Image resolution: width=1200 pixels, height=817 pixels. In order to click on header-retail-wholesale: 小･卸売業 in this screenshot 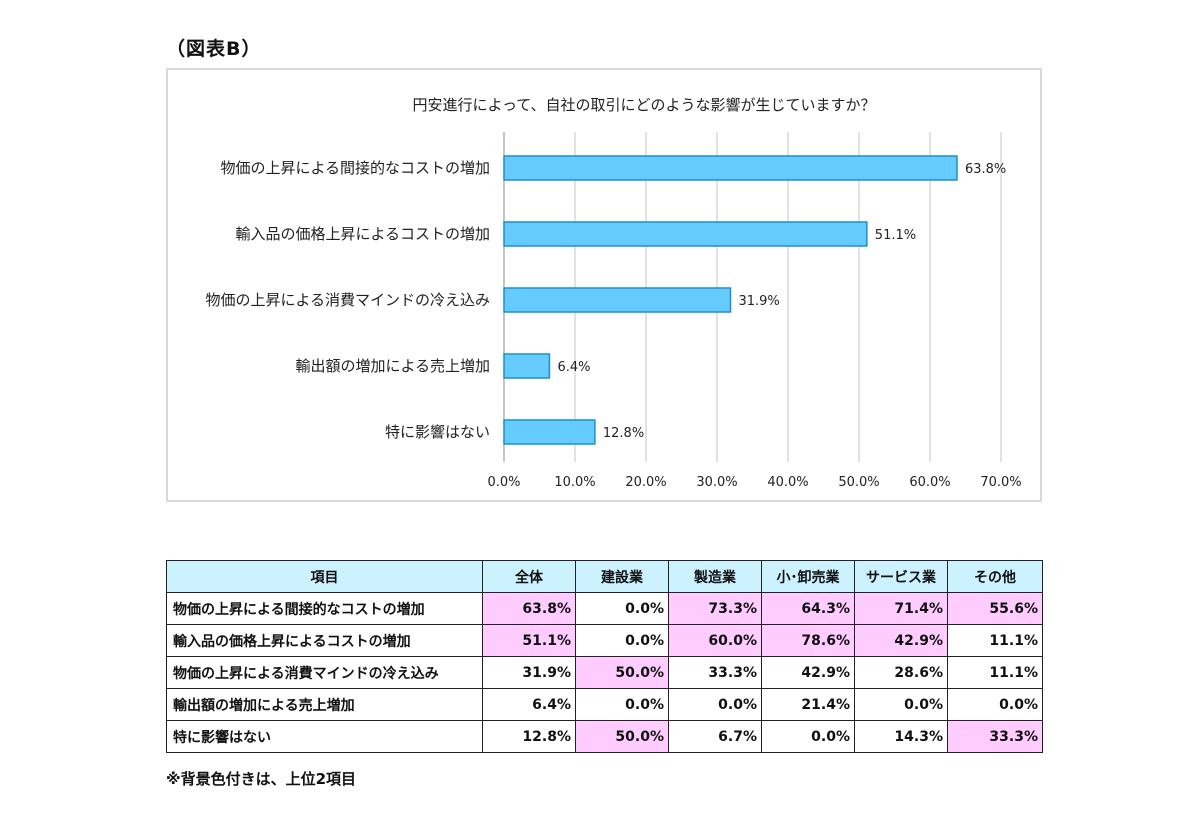, I will do `click(808, 576)`.